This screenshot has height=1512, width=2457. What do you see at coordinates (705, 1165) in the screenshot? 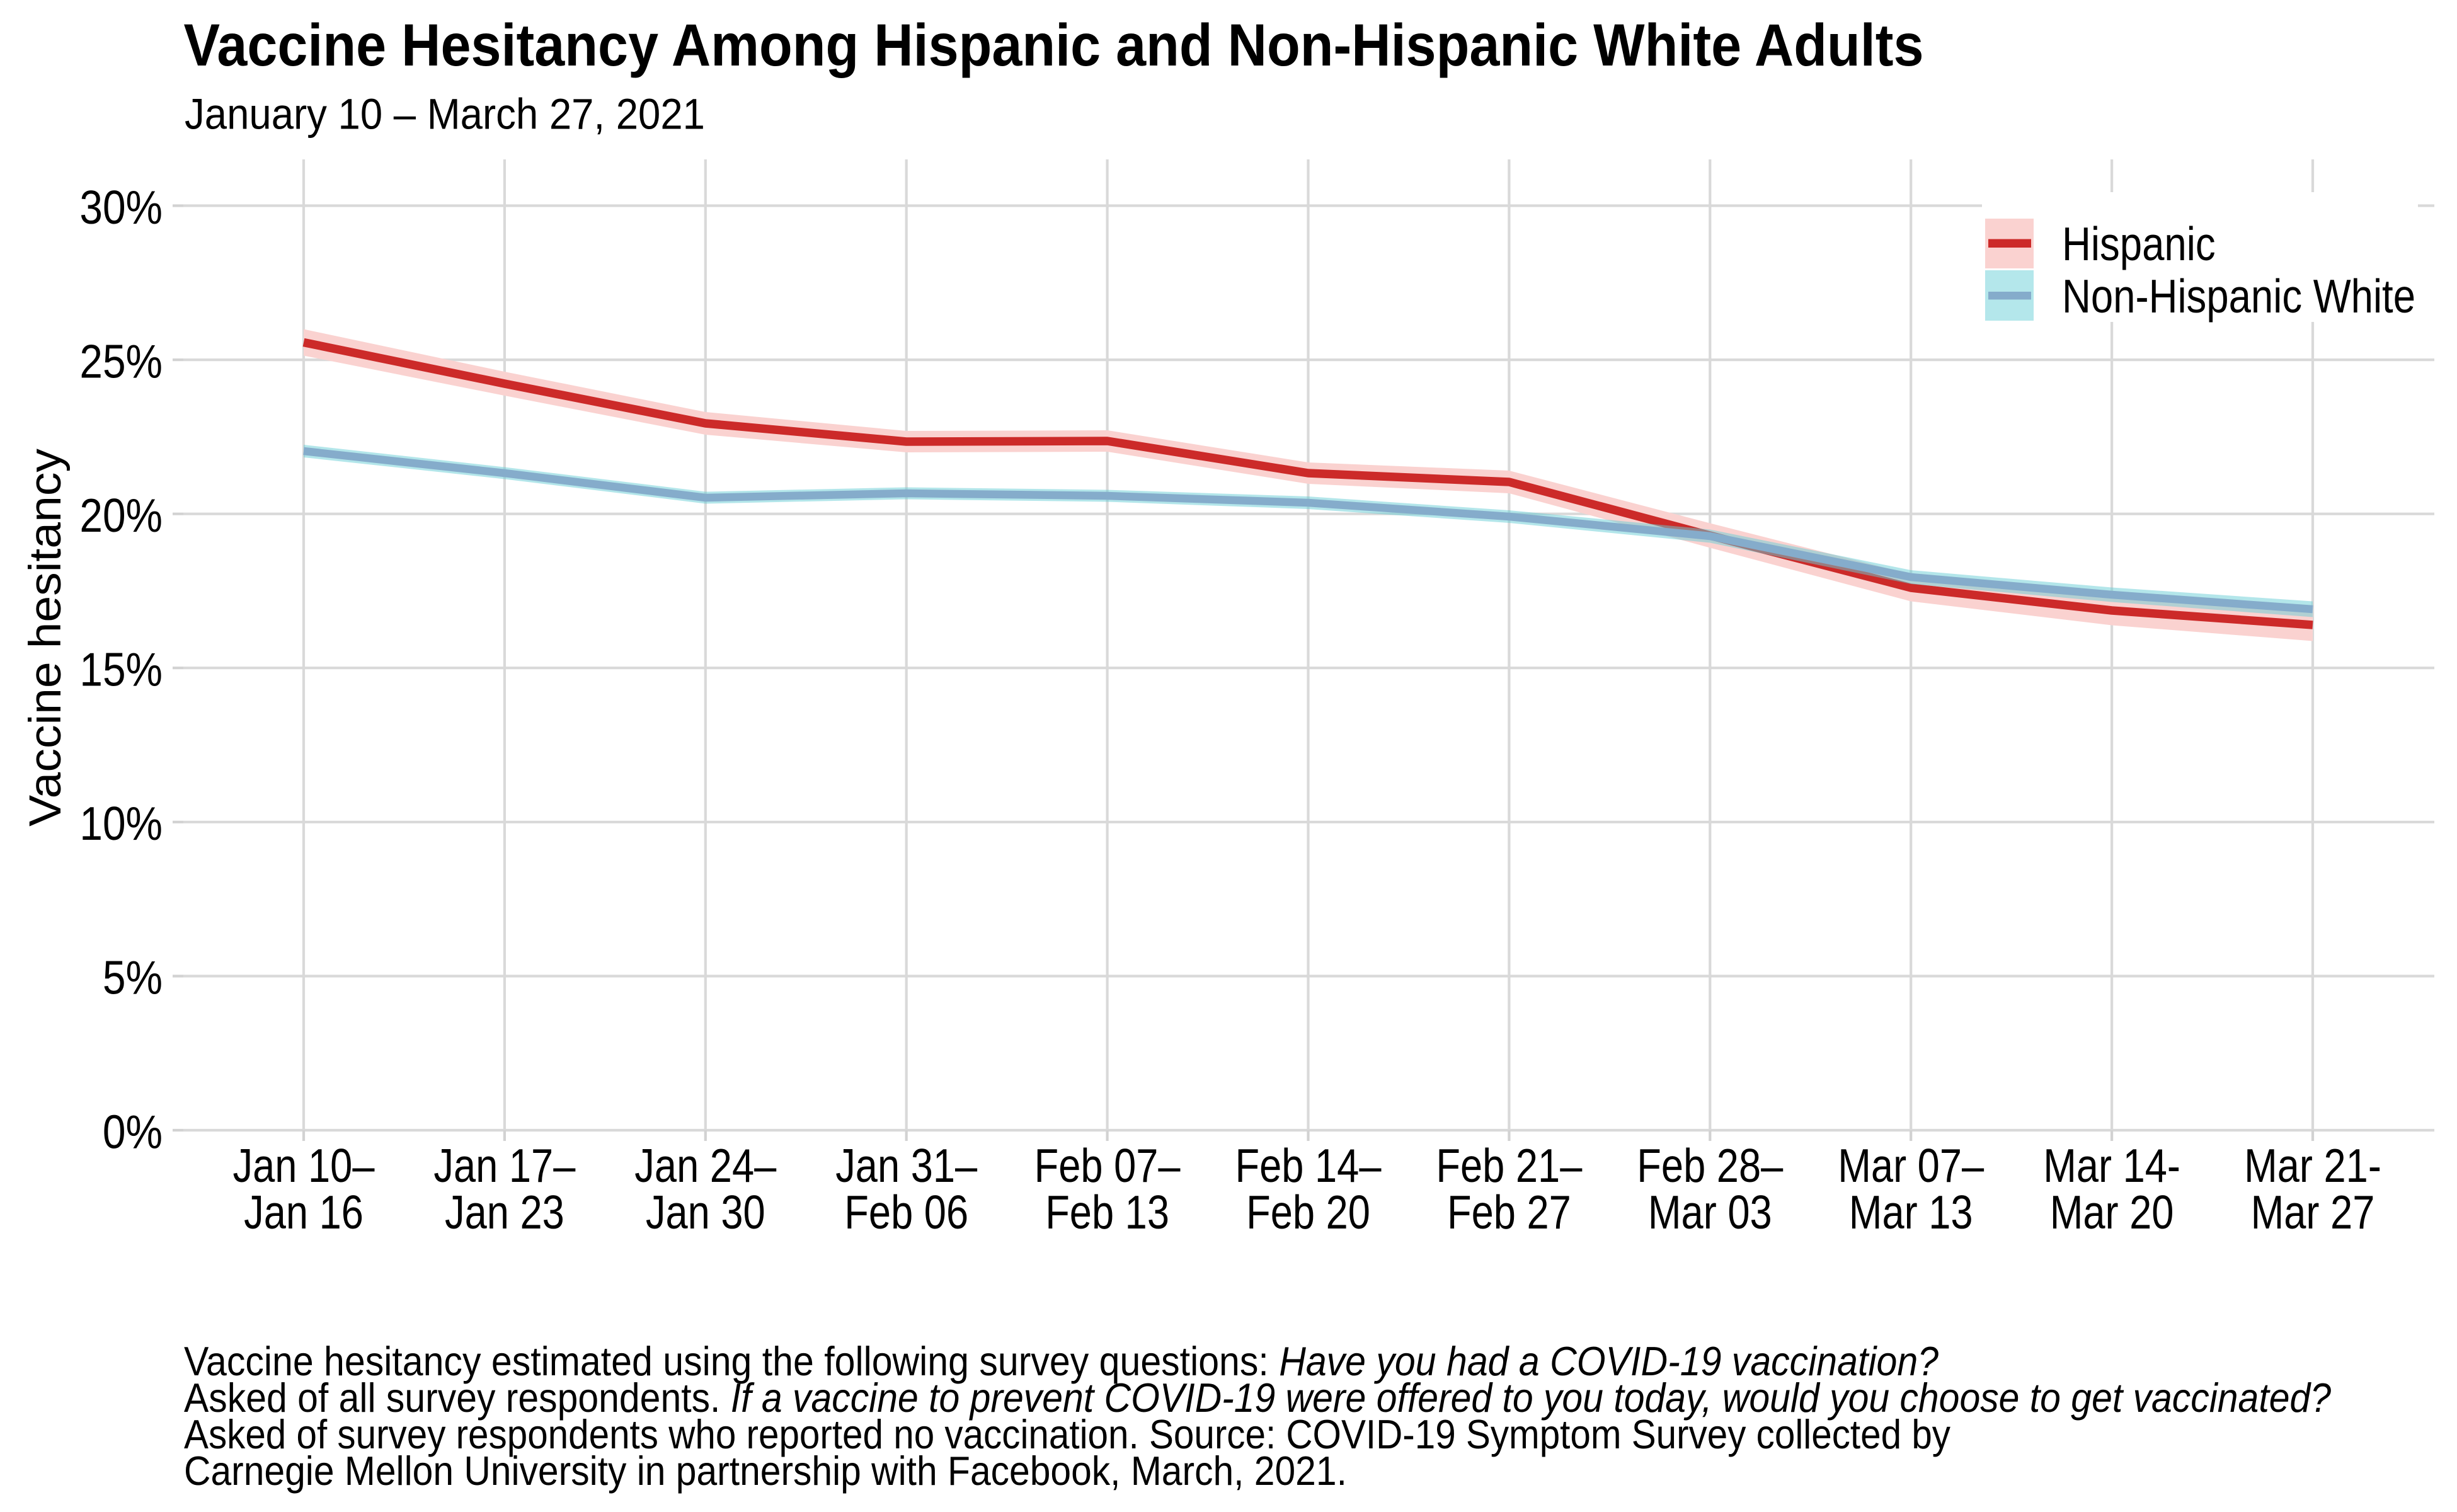
I see `svg-text: Jan 24–` at bounding box center [705, 1165].